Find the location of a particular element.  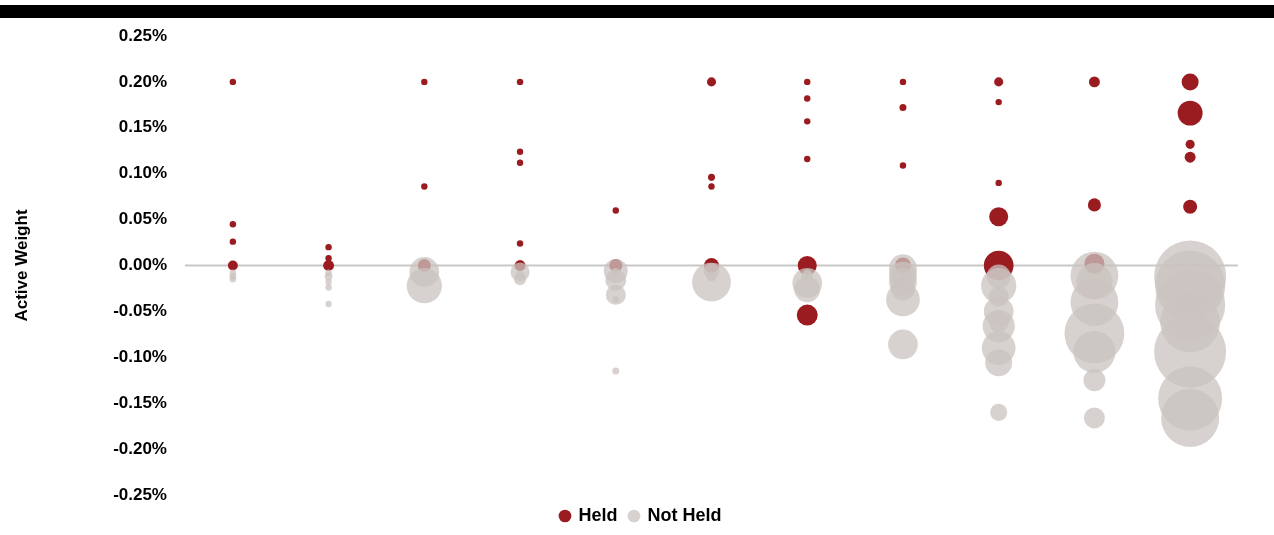

legend-label: Not Held is located at coordinates (684, 514).